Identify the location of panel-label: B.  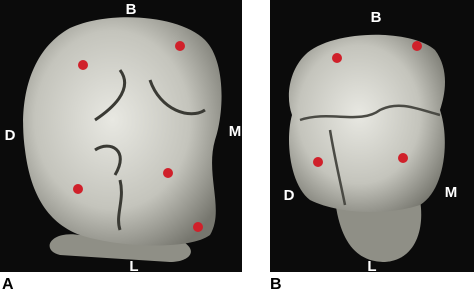
(276, 284).